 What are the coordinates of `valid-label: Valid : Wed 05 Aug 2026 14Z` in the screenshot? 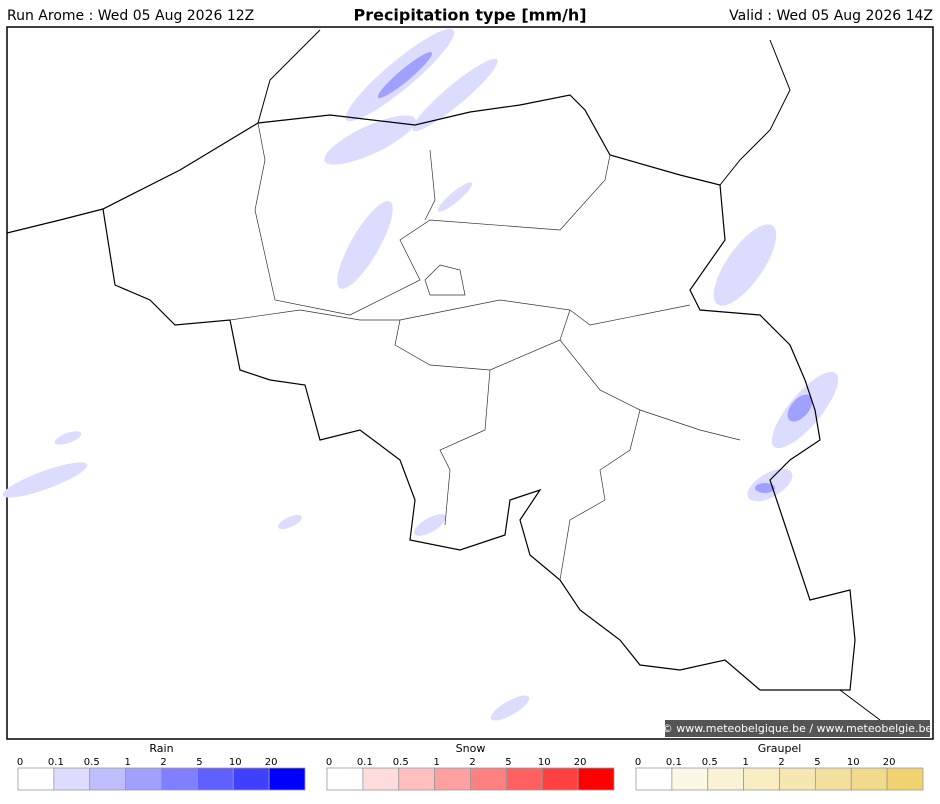 It's located at (831, 16).